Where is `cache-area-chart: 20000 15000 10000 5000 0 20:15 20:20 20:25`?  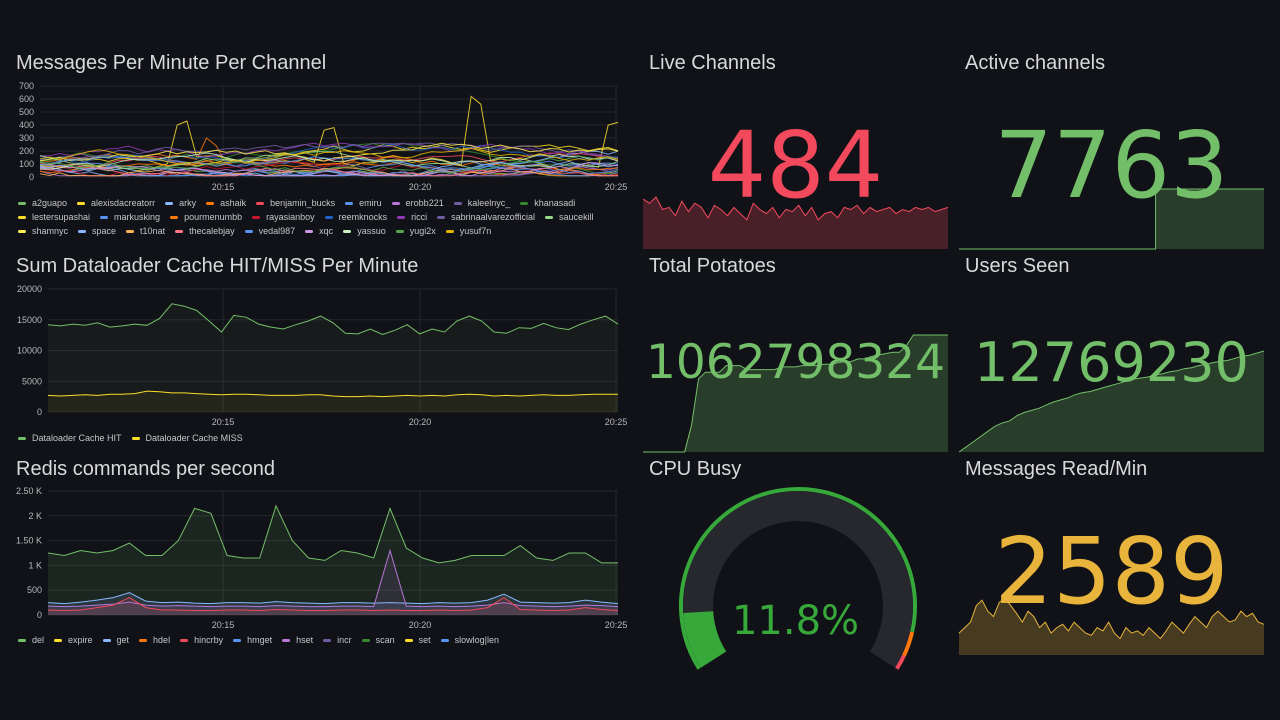 cache-area-chart: 20000 15000 10000 5000 0 20:15 20:20 20:25 is located at coordinates (320, 352).